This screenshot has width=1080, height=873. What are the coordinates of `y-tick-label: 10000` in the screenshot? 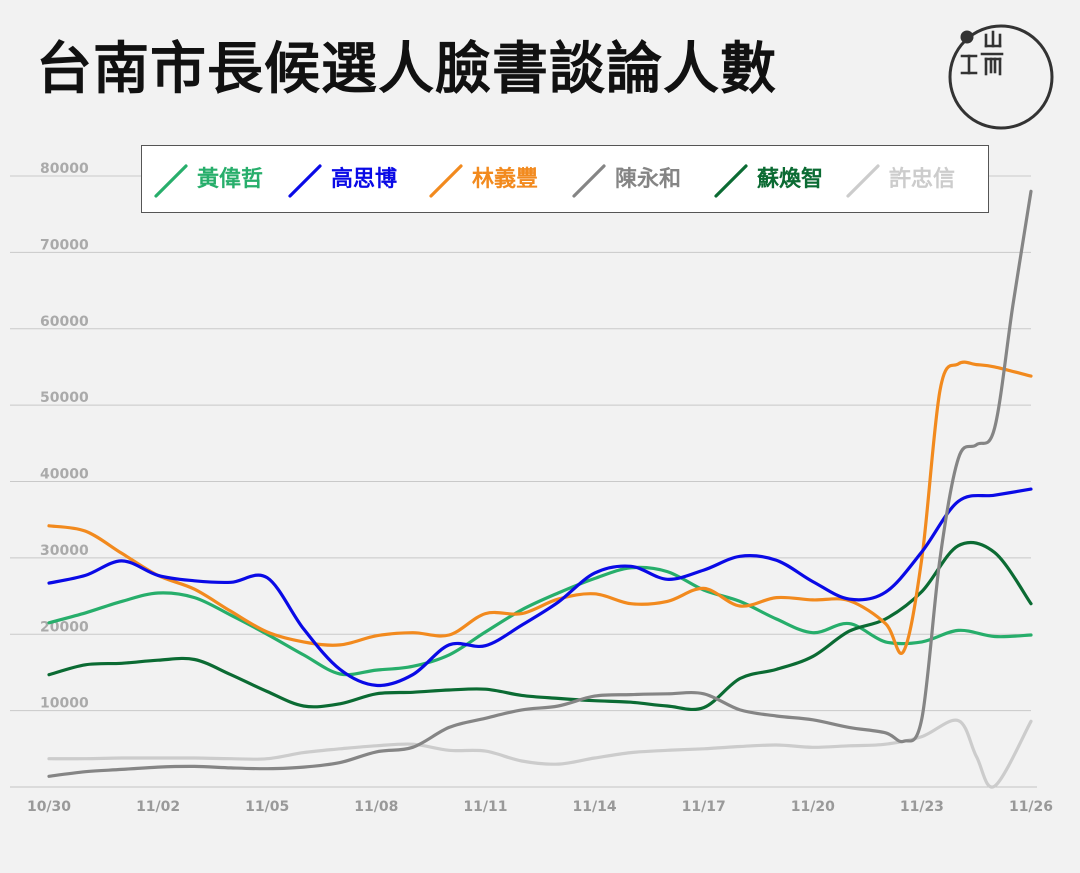 It's located at (64, 704).